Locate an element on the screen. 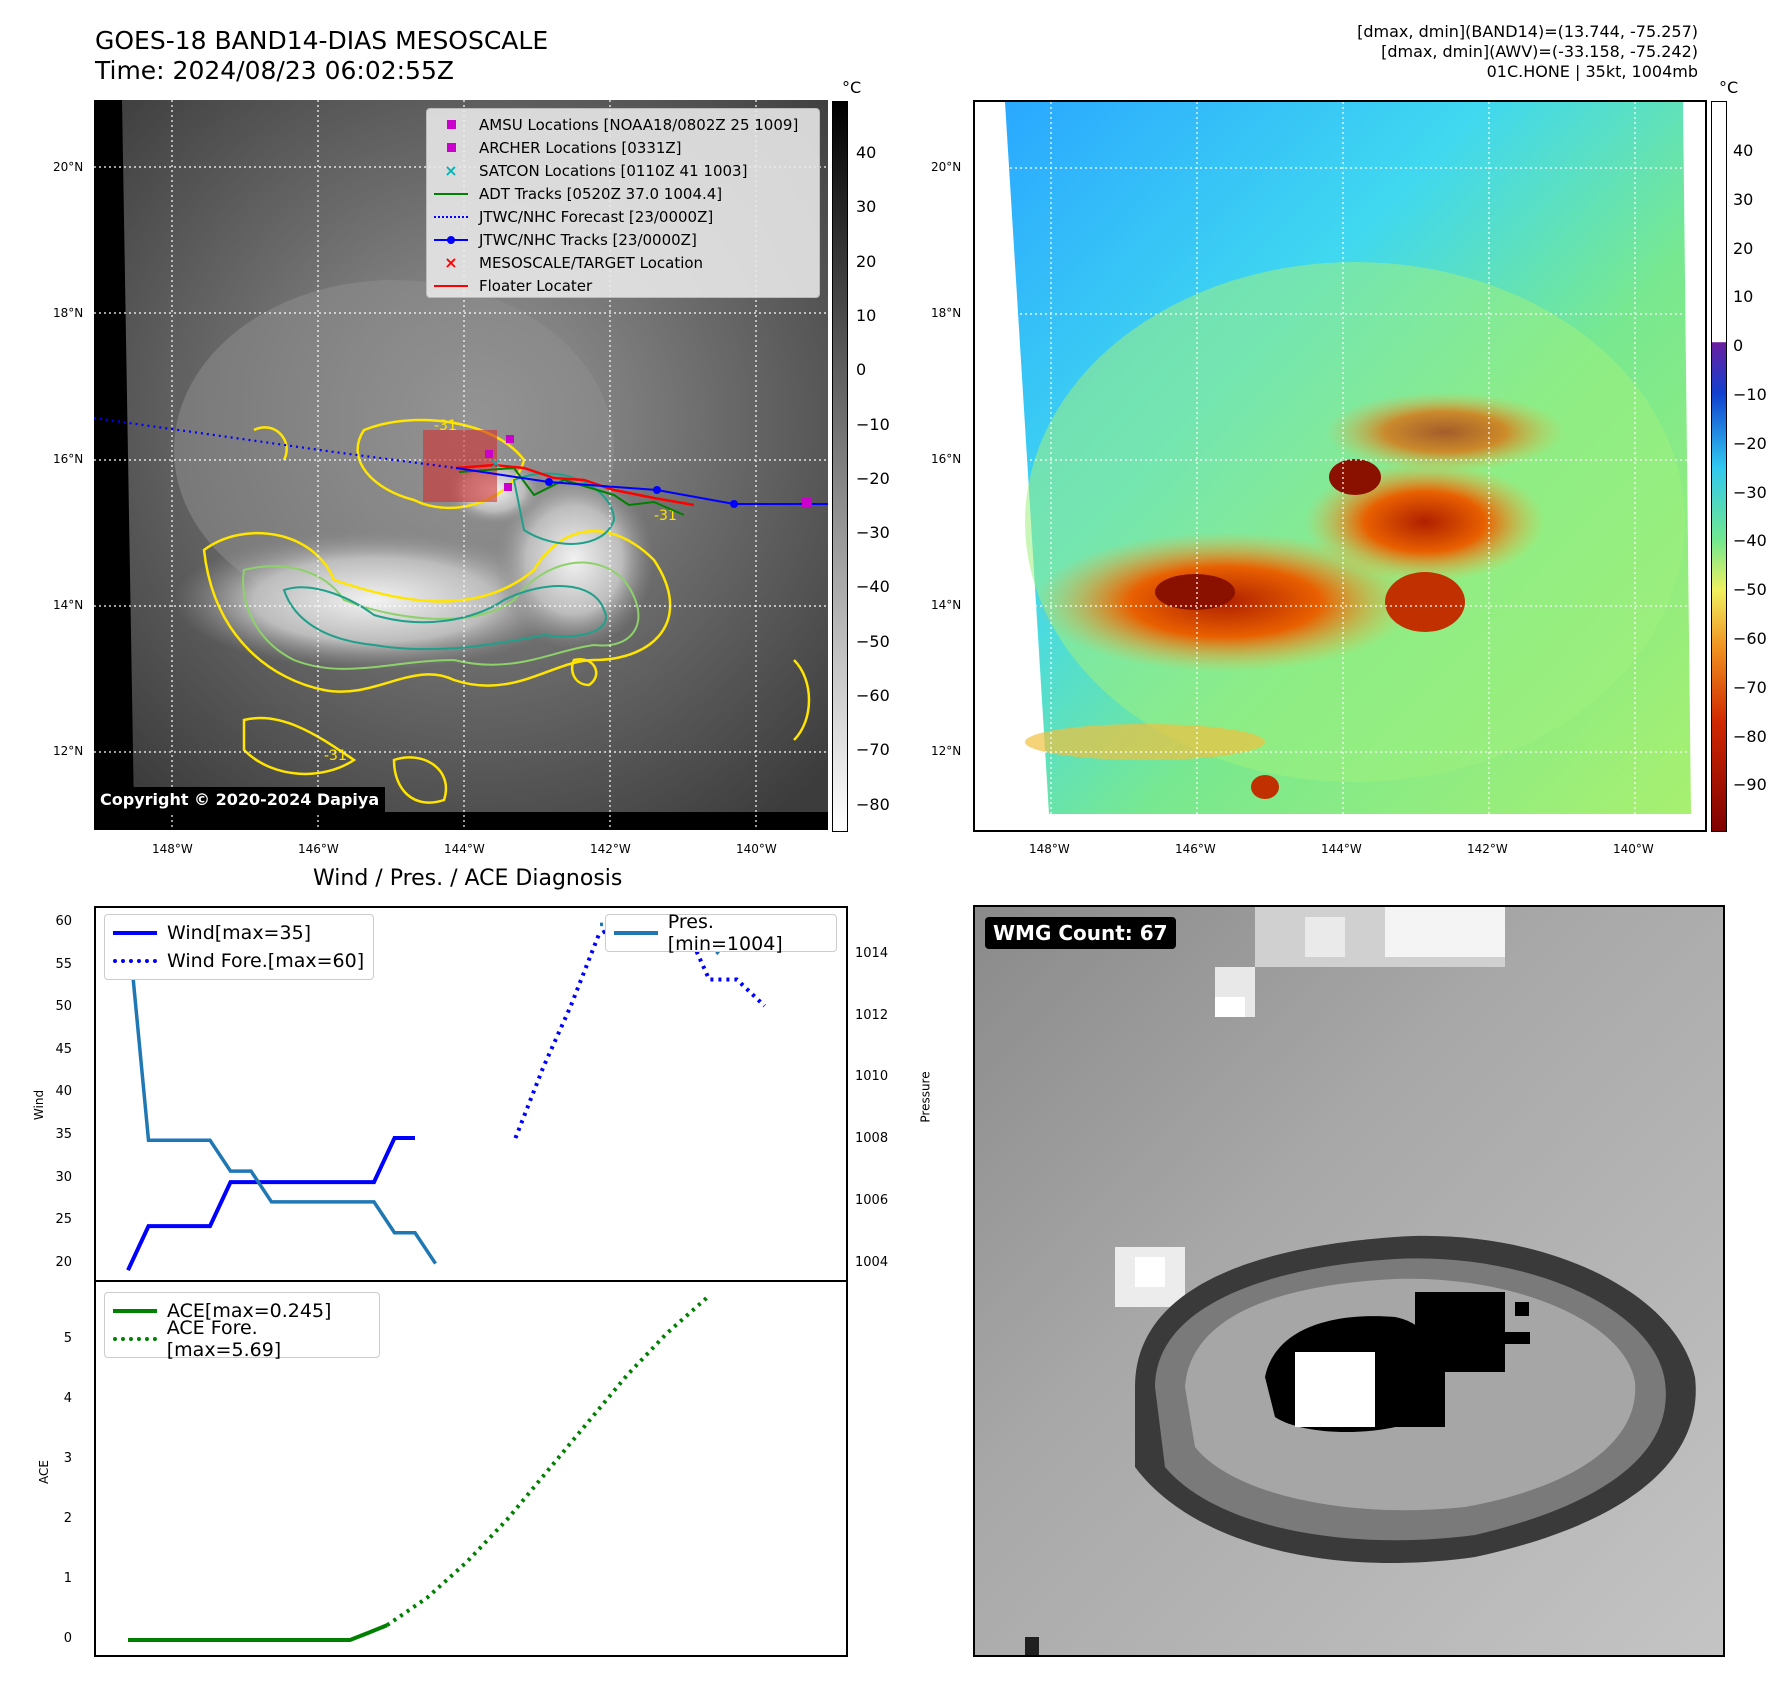  legend-symbol: × is located at coordinates (451, 170).